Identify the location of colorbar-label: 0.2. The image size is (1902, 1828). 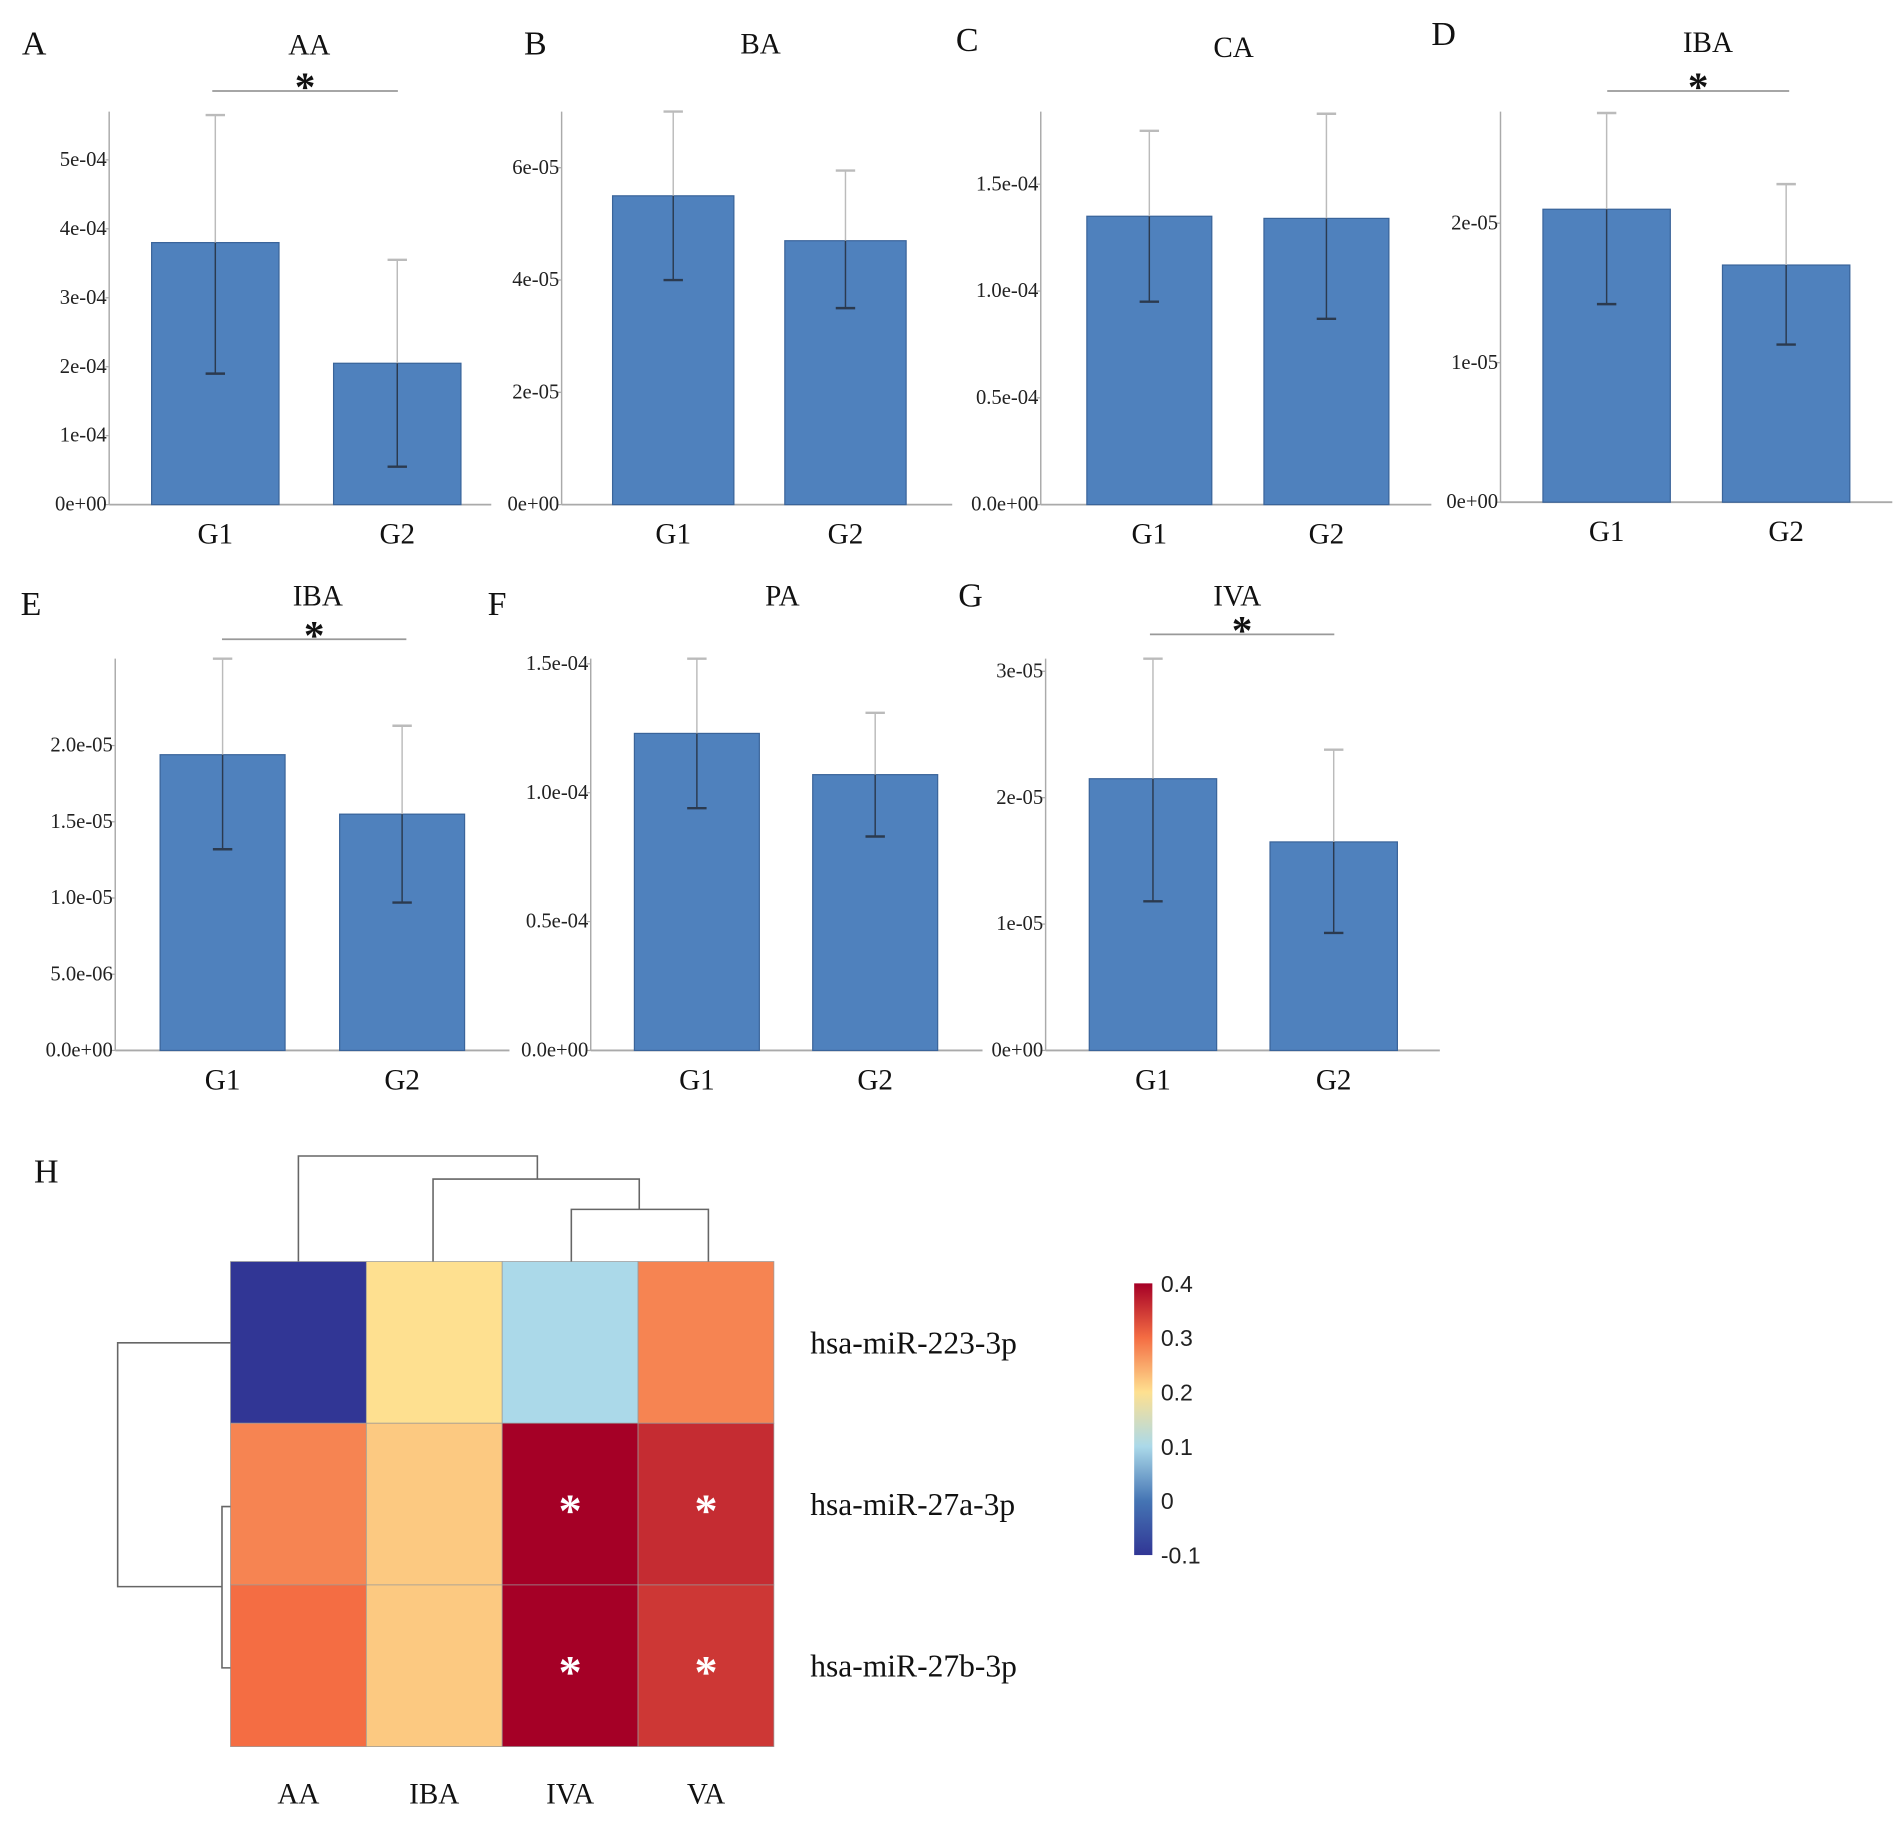
(1177, 1393).